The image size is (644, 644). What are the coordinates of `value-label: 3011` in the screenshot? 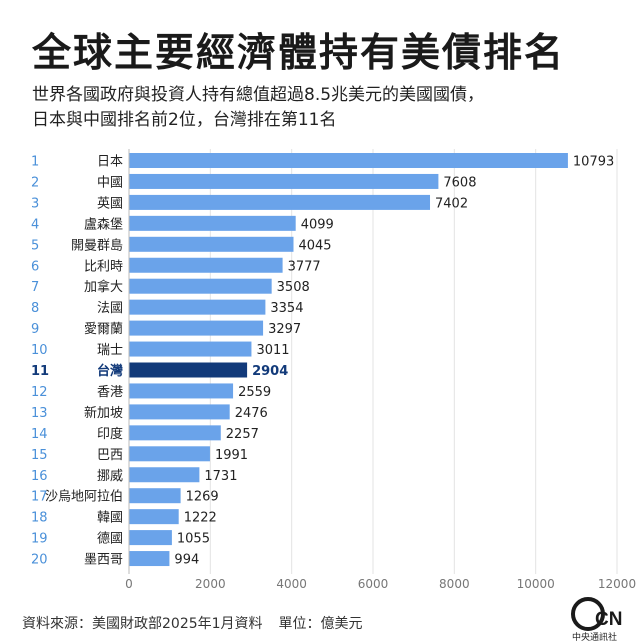 It's located at (272, 350).